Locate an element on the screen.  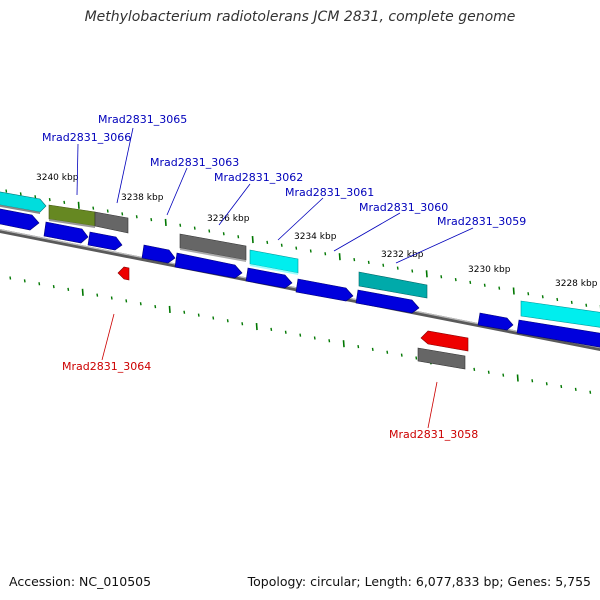
gene-arrow is located at coordinates (23, 202).